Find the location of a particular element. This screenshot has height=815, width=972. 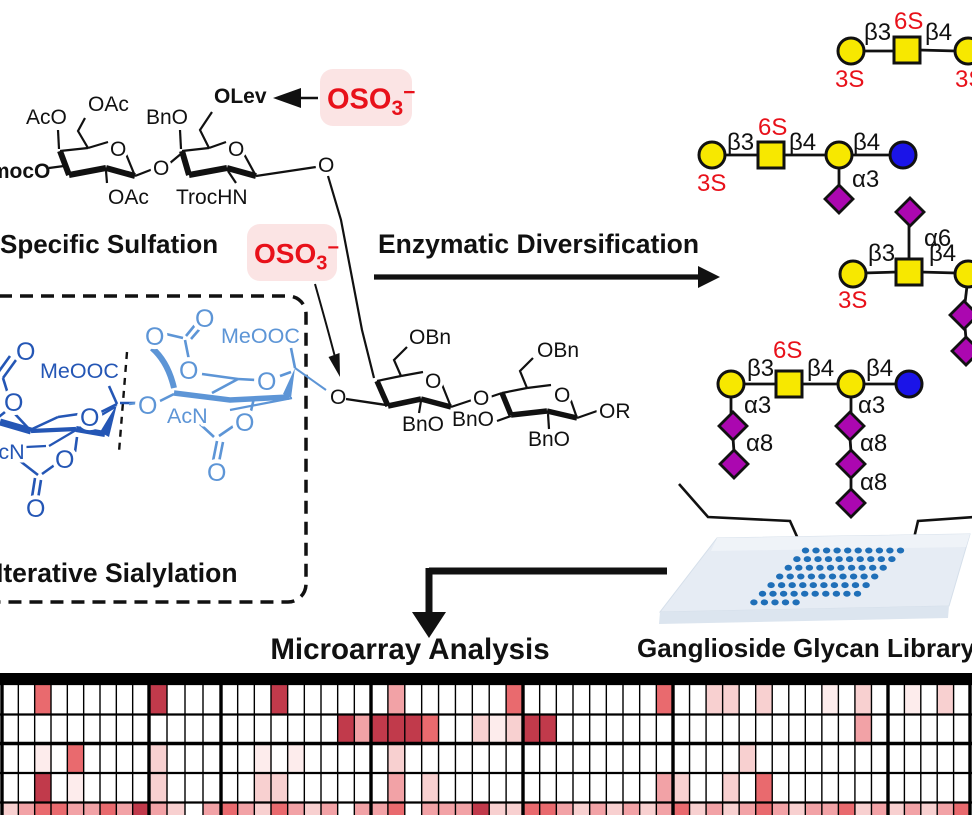

svg-text: TrocHN is located at coordinates (212, 197).